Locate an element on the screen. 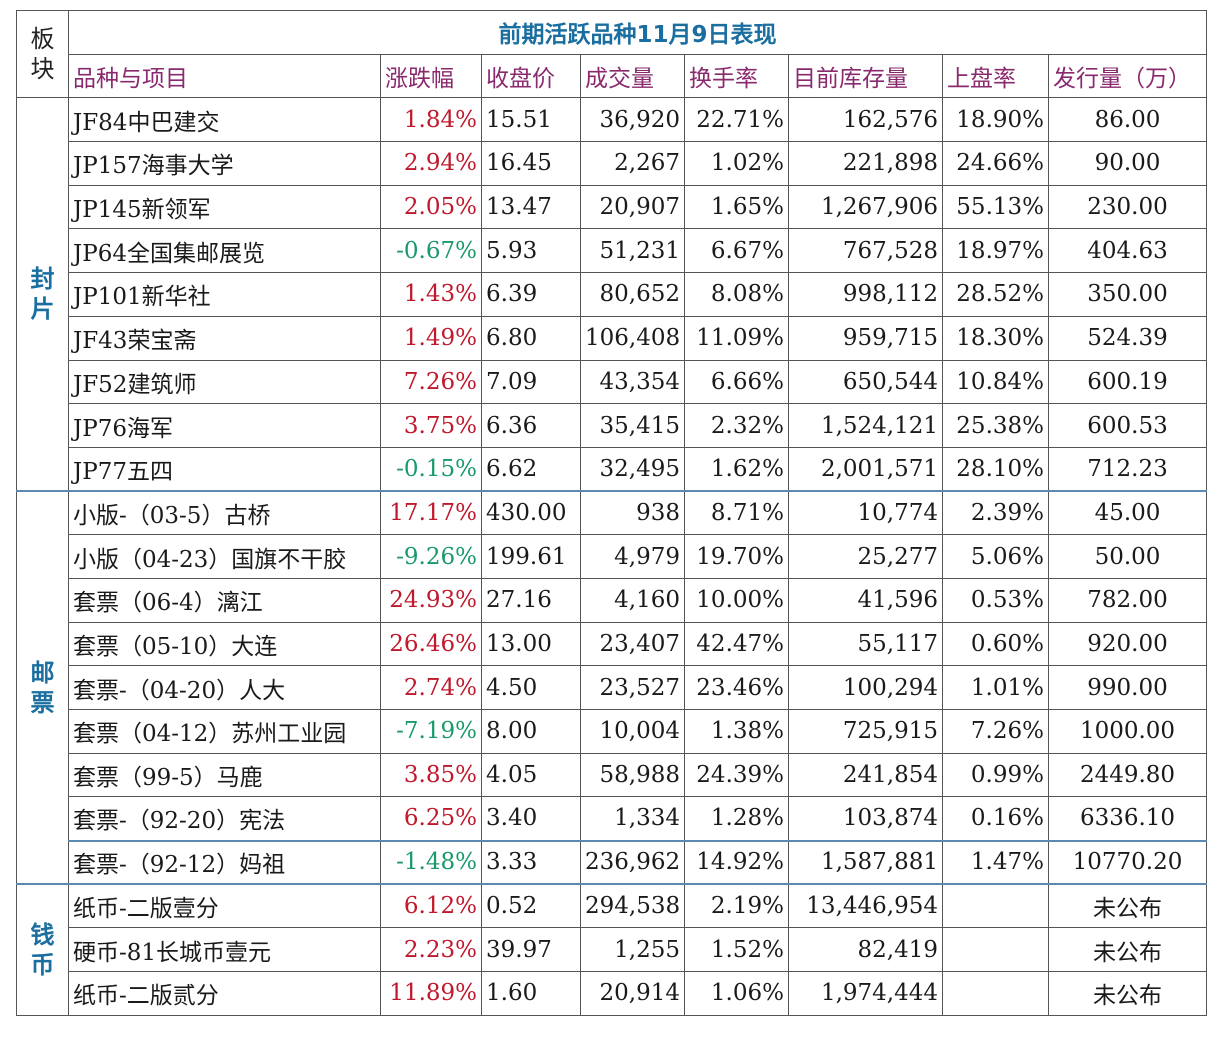 The image size is (1225, 1041). cell-turnover: 1.06% is located at coordinates (736, 993).